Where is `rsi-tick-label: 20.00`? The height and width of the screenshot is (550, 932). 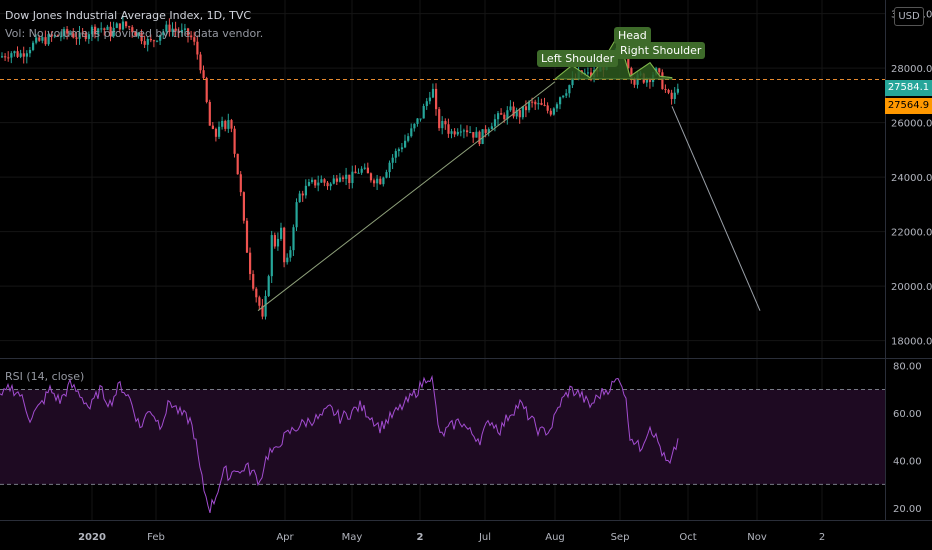
rsi-tick-label: 20.00 is located at coordinates (907, 509).